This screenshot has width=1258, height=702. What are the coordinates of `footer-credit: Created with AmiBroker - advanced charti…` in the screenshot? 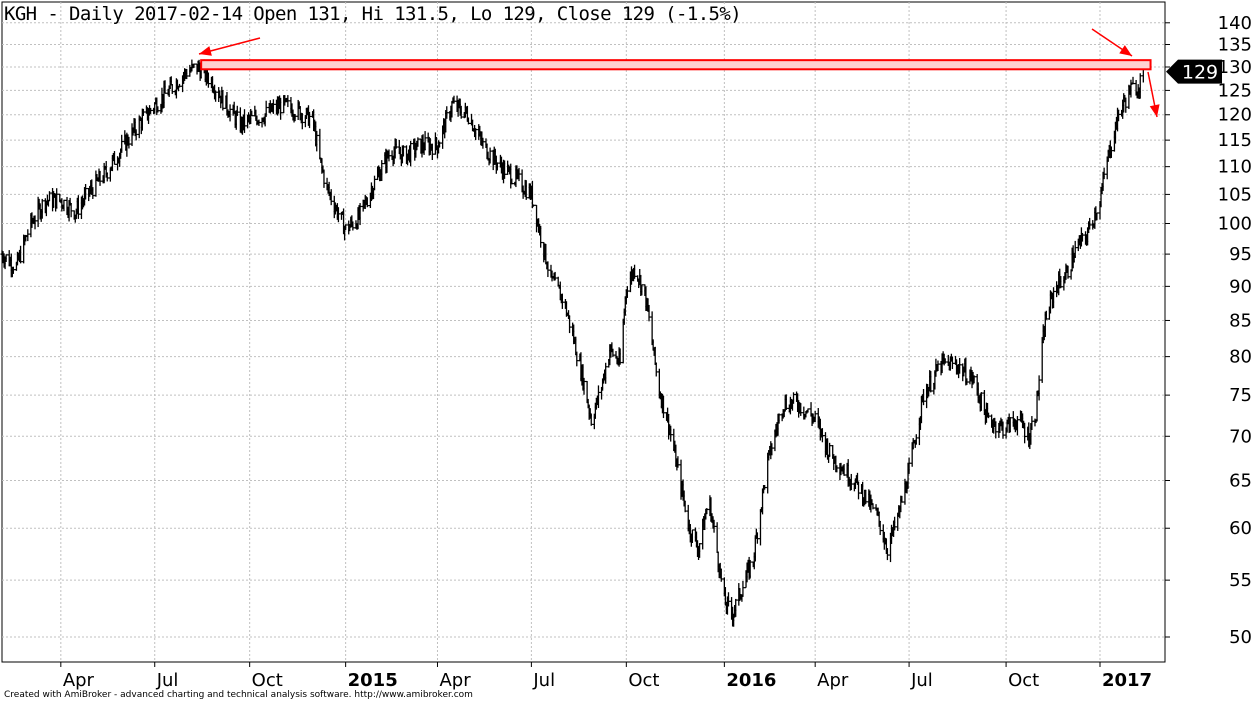 It's located at (238, 695).